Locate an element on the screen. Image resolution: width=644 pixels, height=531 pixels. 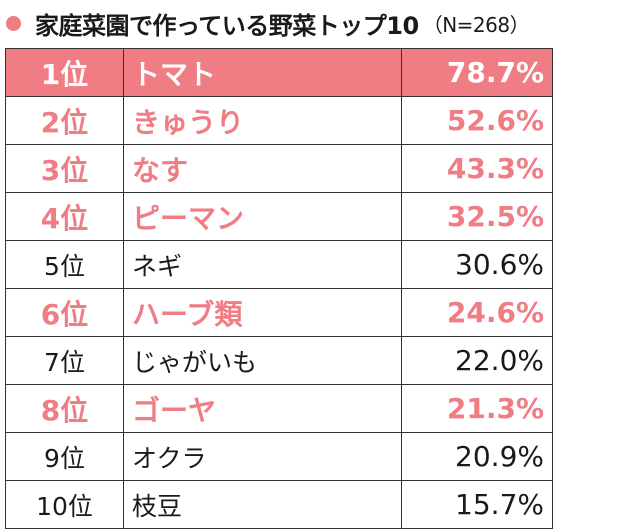
rank-label: 4位 is located at coordinates (64, 216).